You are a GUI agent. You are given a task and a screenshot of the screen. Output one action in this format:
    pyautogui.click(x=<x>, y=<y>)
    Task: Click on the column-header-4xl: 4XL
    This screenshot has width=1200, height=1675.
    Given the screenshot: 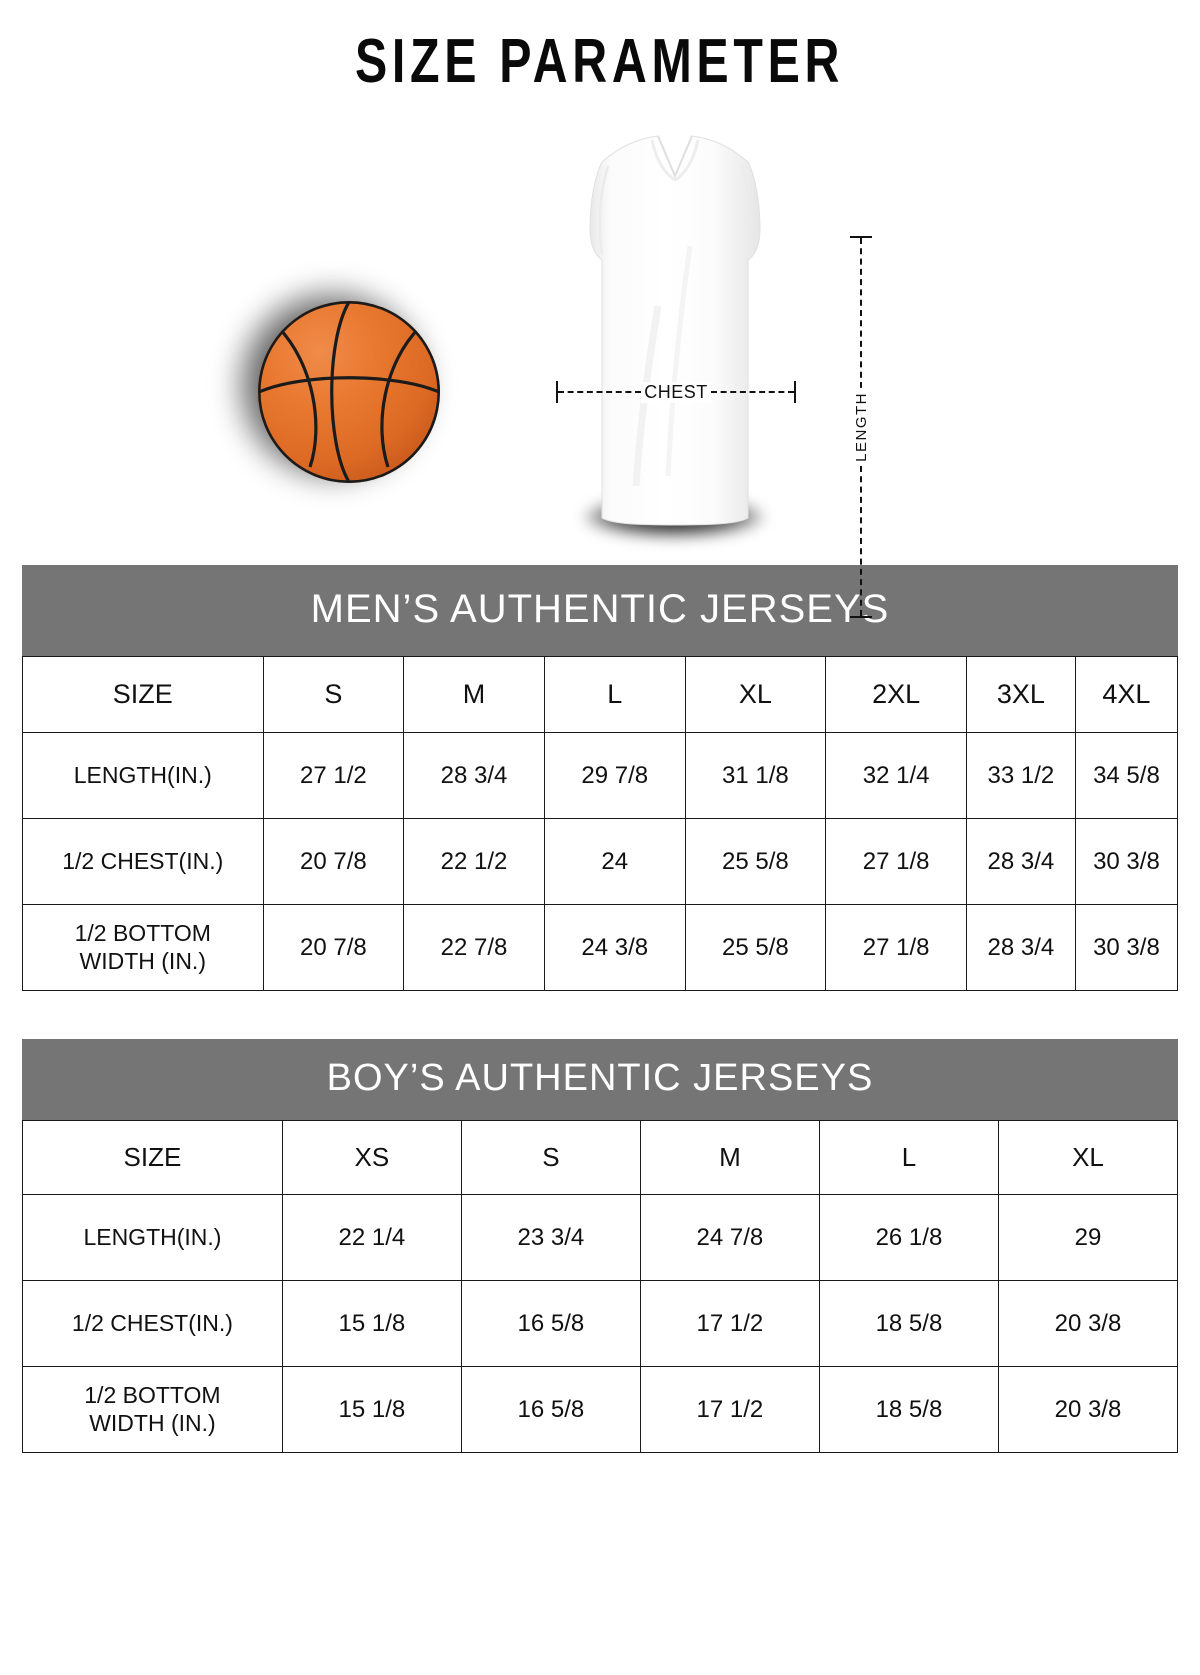 What is the action you would take?
    pyautogui.click(x=1126, y=694)
    